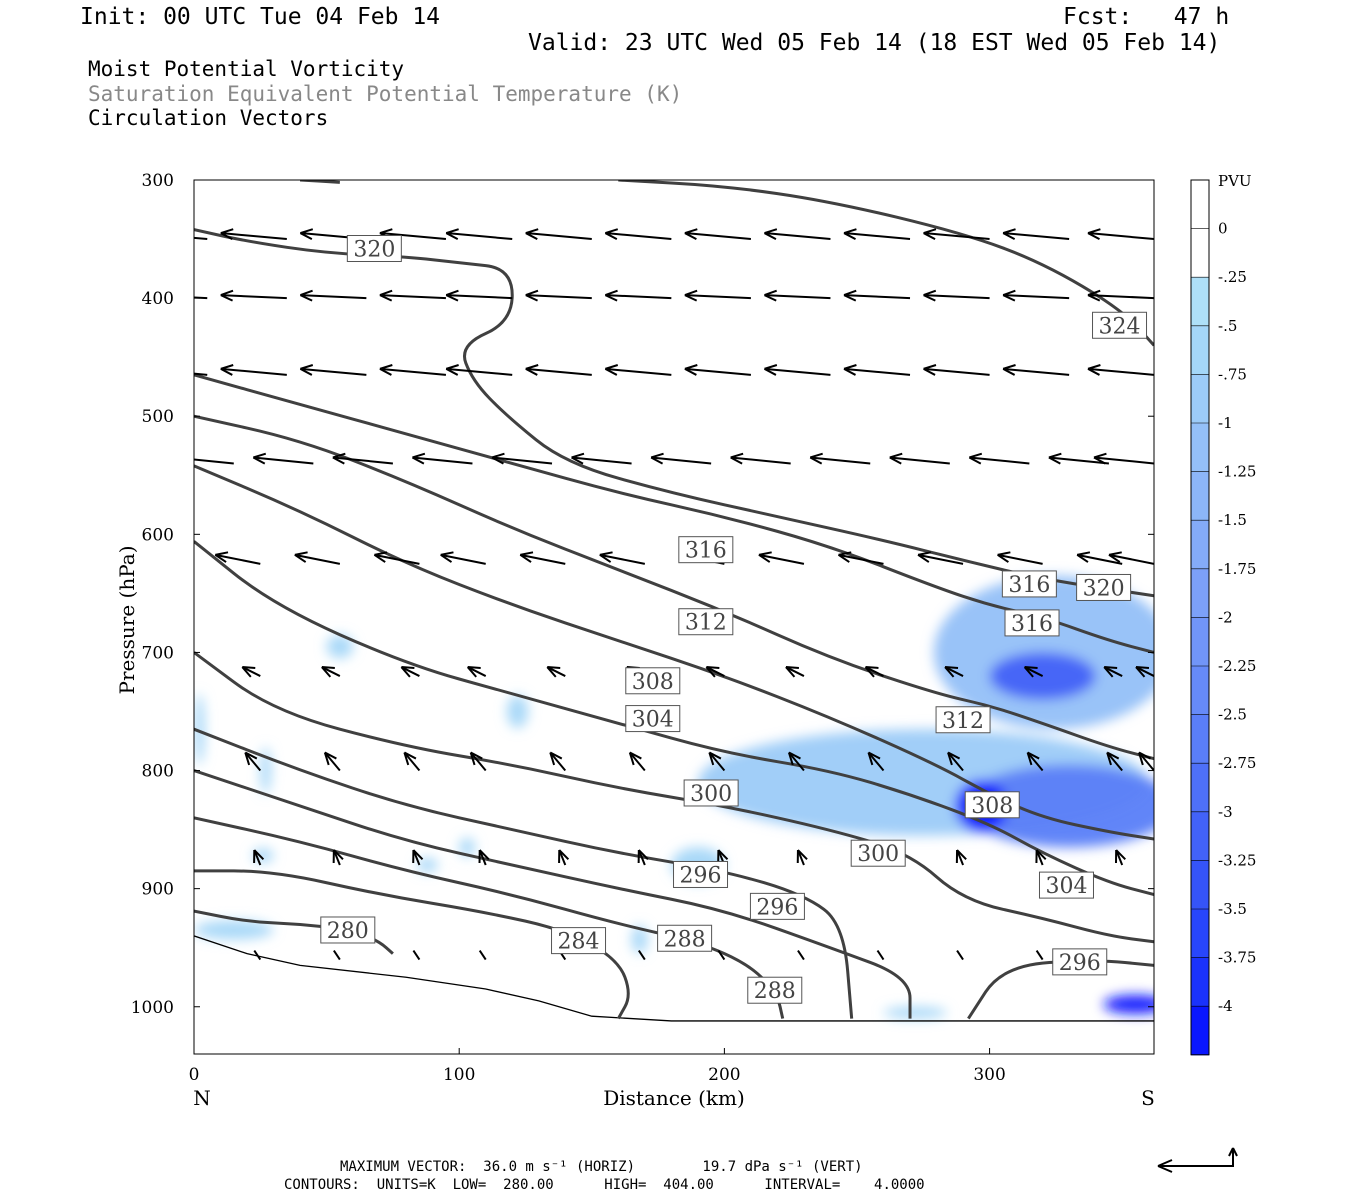  I want to click on contour-label-text: 288, so click(685, 939).